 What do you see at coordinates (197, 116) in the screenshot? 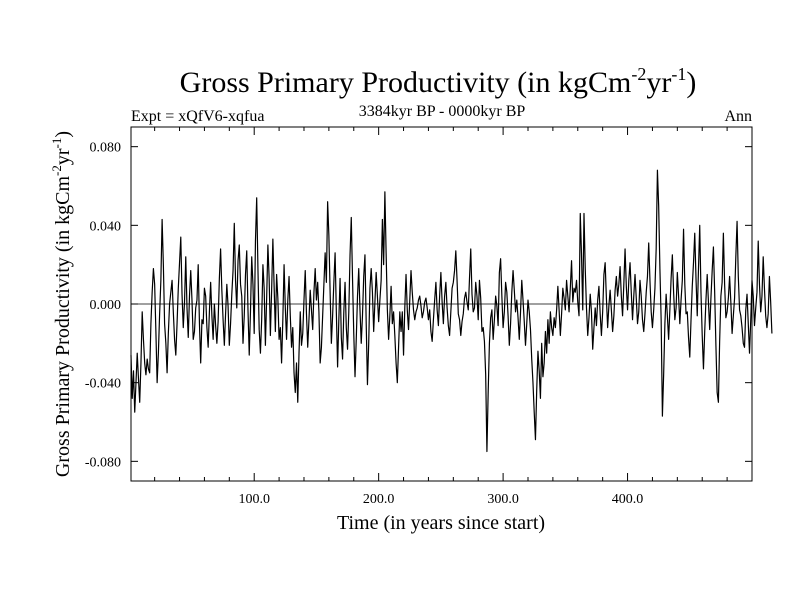
I see `experiment-label: Expt = xQfV6-xqfua` at bounding box center [197, 116].